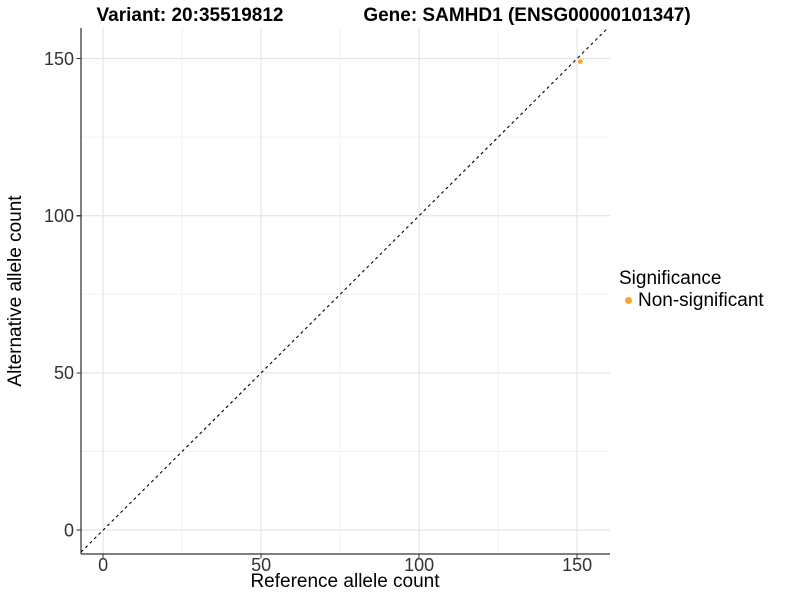  I want to click on x-tick-label: 150, so click(577, 565).